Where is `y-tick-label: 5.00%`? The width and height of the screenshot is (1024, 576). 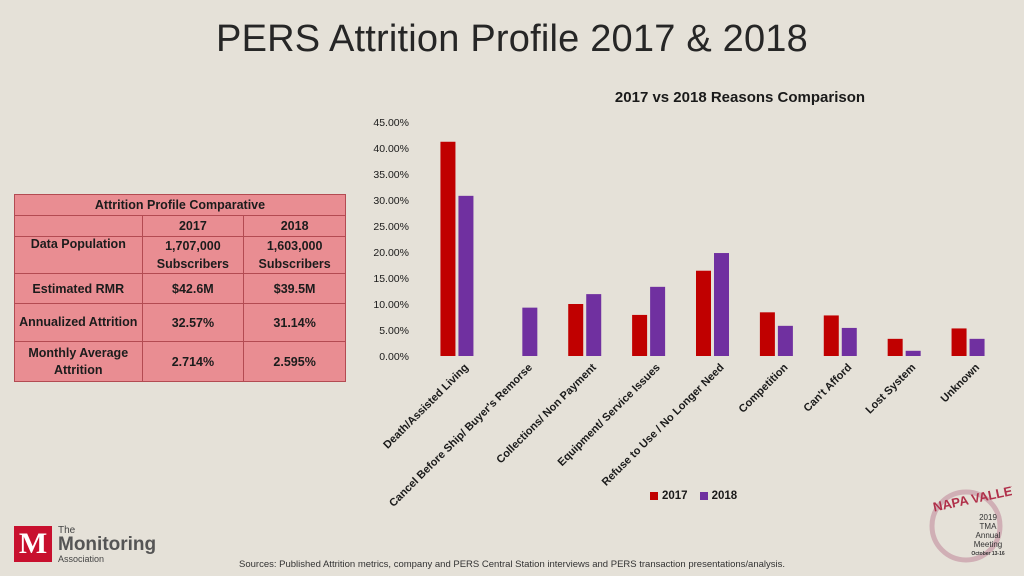
y-tick-label: 5.00% is located at coordinates (394, 331).